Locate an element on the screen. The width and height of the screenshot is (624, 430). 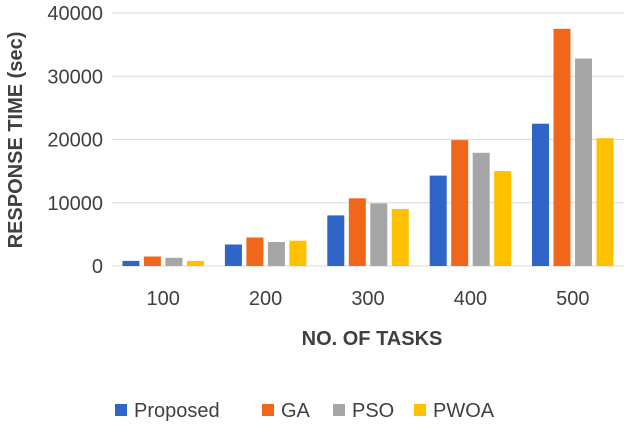
y-axis-ticks: 0 10000 20000 30000 40000 is located at coordinates (75, 140).